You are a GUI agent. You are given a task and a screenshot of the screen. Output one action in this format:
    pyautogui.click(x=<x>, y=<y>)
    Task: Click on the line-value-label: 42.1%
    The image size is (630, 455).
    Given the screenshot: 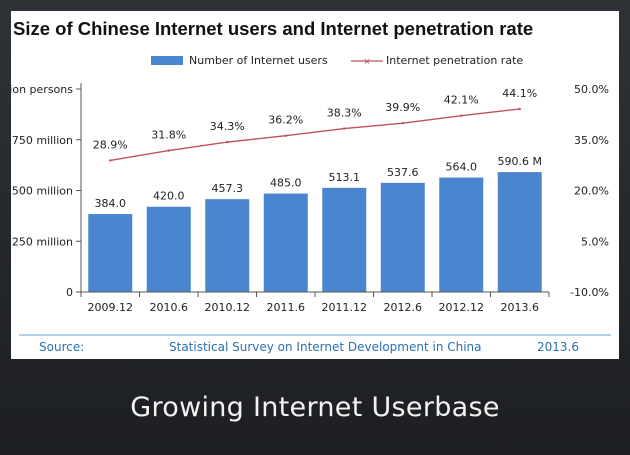 What is the action you would take?
    pyautogui.click(x=461, y=100)
    